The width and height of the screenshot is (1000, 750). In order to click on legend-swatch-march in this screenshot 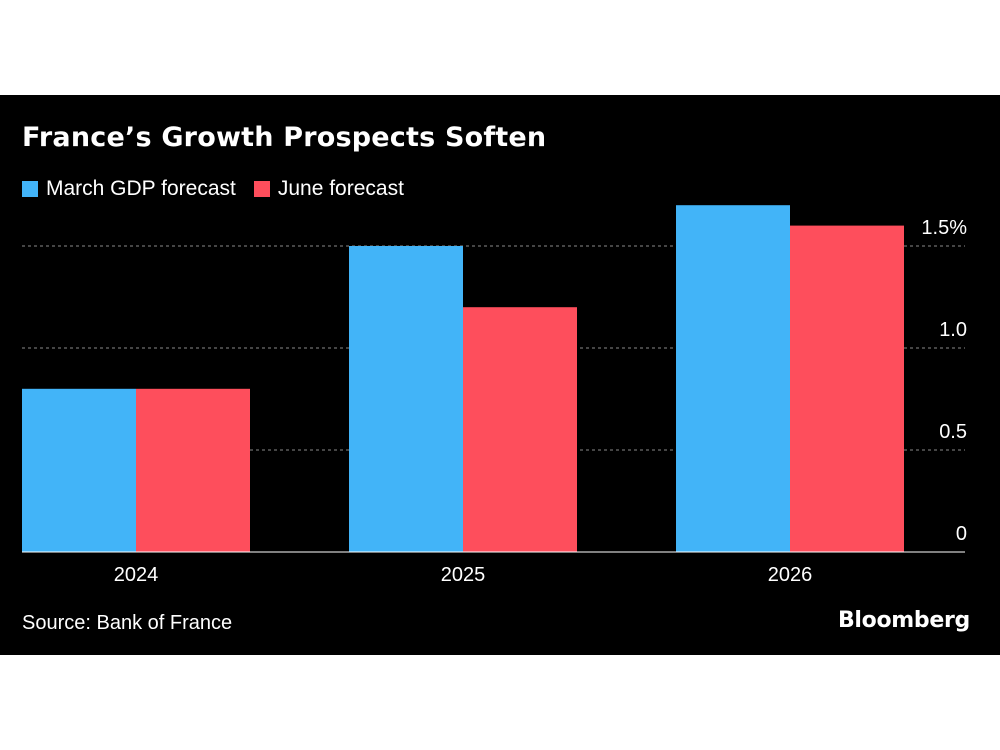, I will do `click(30, 189)`.